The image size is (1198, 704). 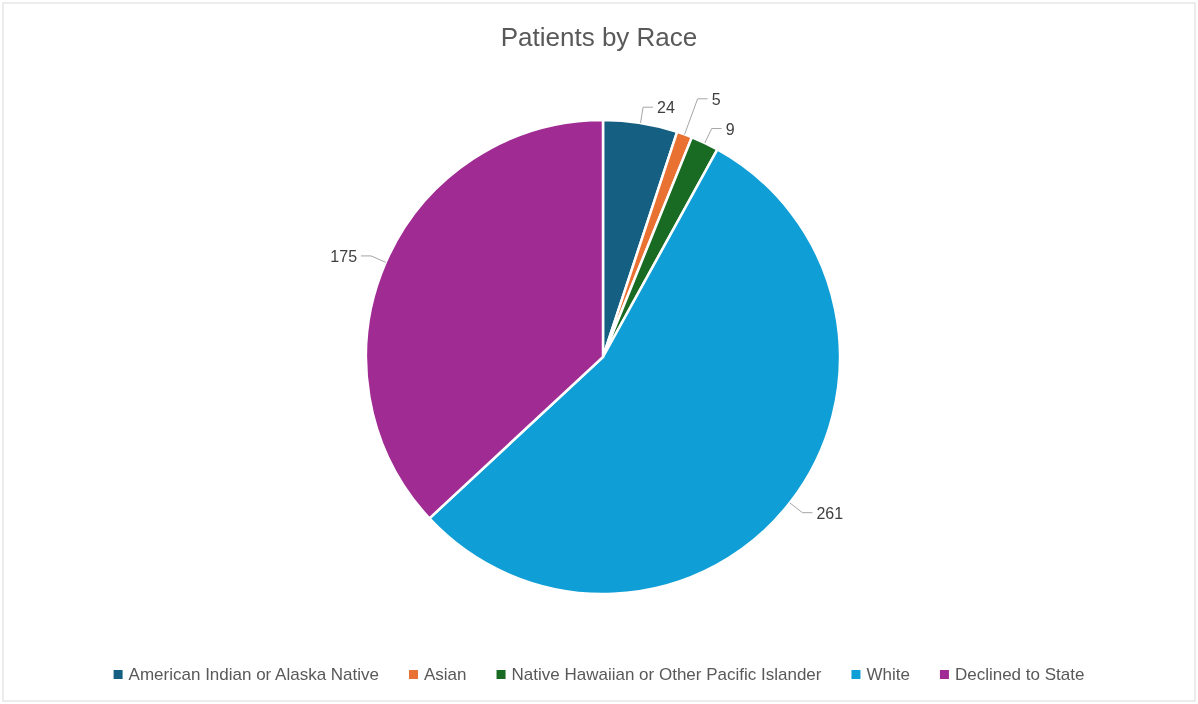 What do you see at coordinates (666, 108) in the screenshot?
I see `data-label: 24` at bounding box center [666, 108].